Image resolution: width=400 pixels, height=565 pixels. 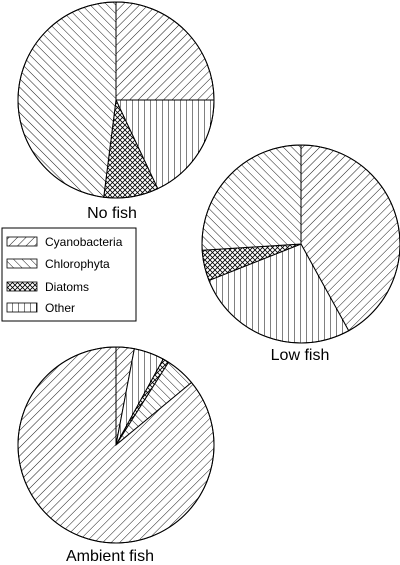 What do you see at coordinates (22, 286) in the screenshot?
I see `legend-swatch-diatoms` at bounding box center [22, 286].